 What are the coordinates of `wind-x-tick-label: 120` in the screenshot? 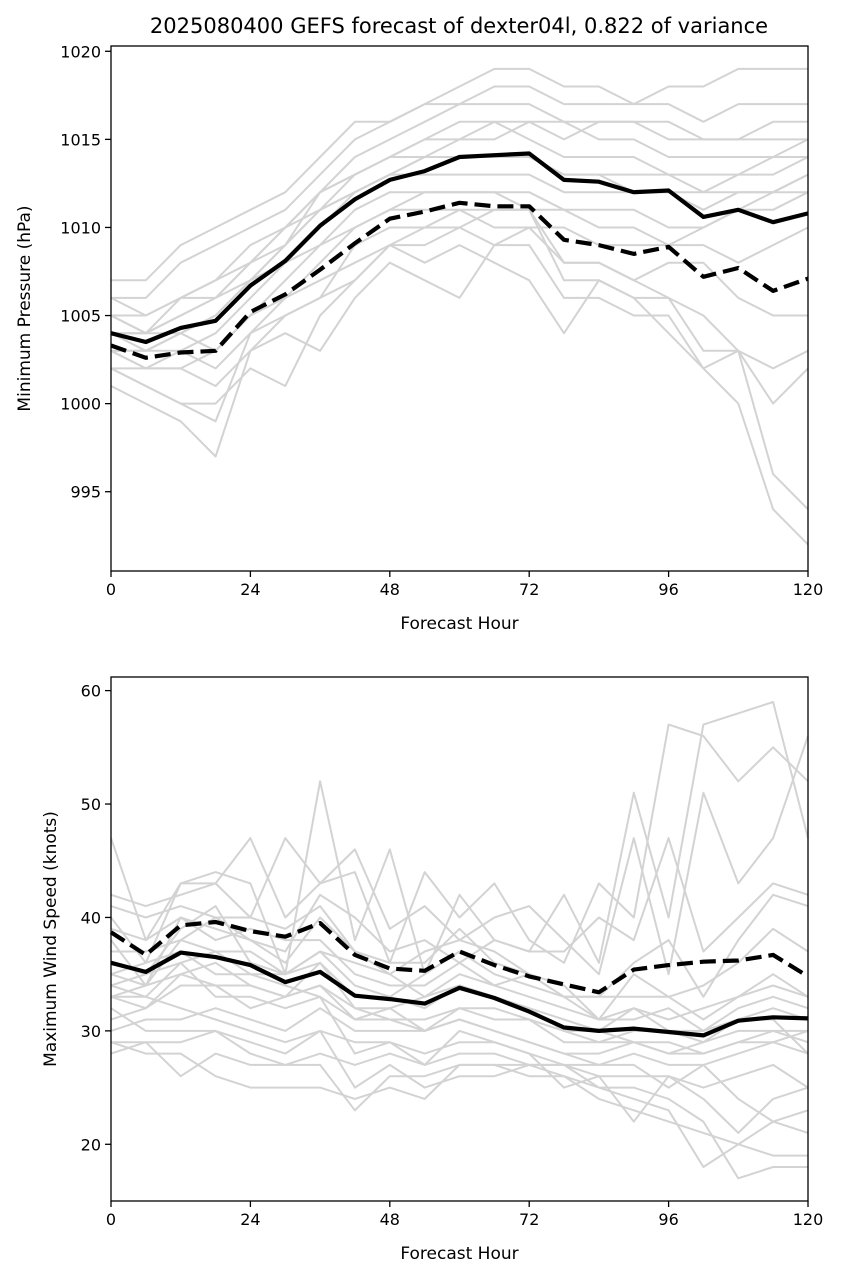 It's located at (808, 1219).